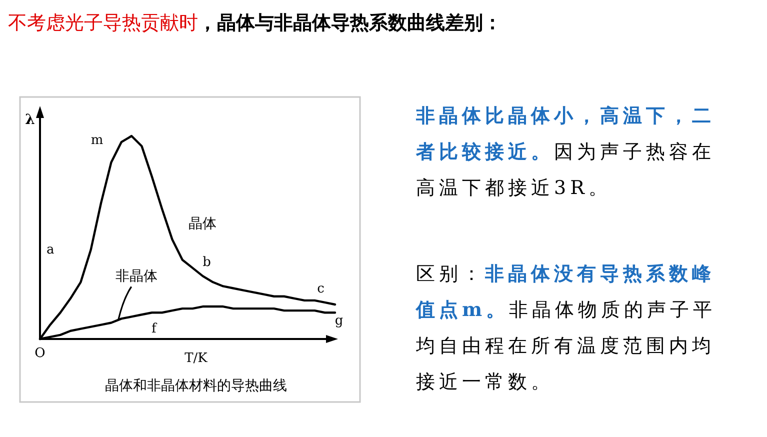  What do you see at coordinates (97, 140) in the screenshot?
I see `annotation: m` at bounding box center [97, 140].